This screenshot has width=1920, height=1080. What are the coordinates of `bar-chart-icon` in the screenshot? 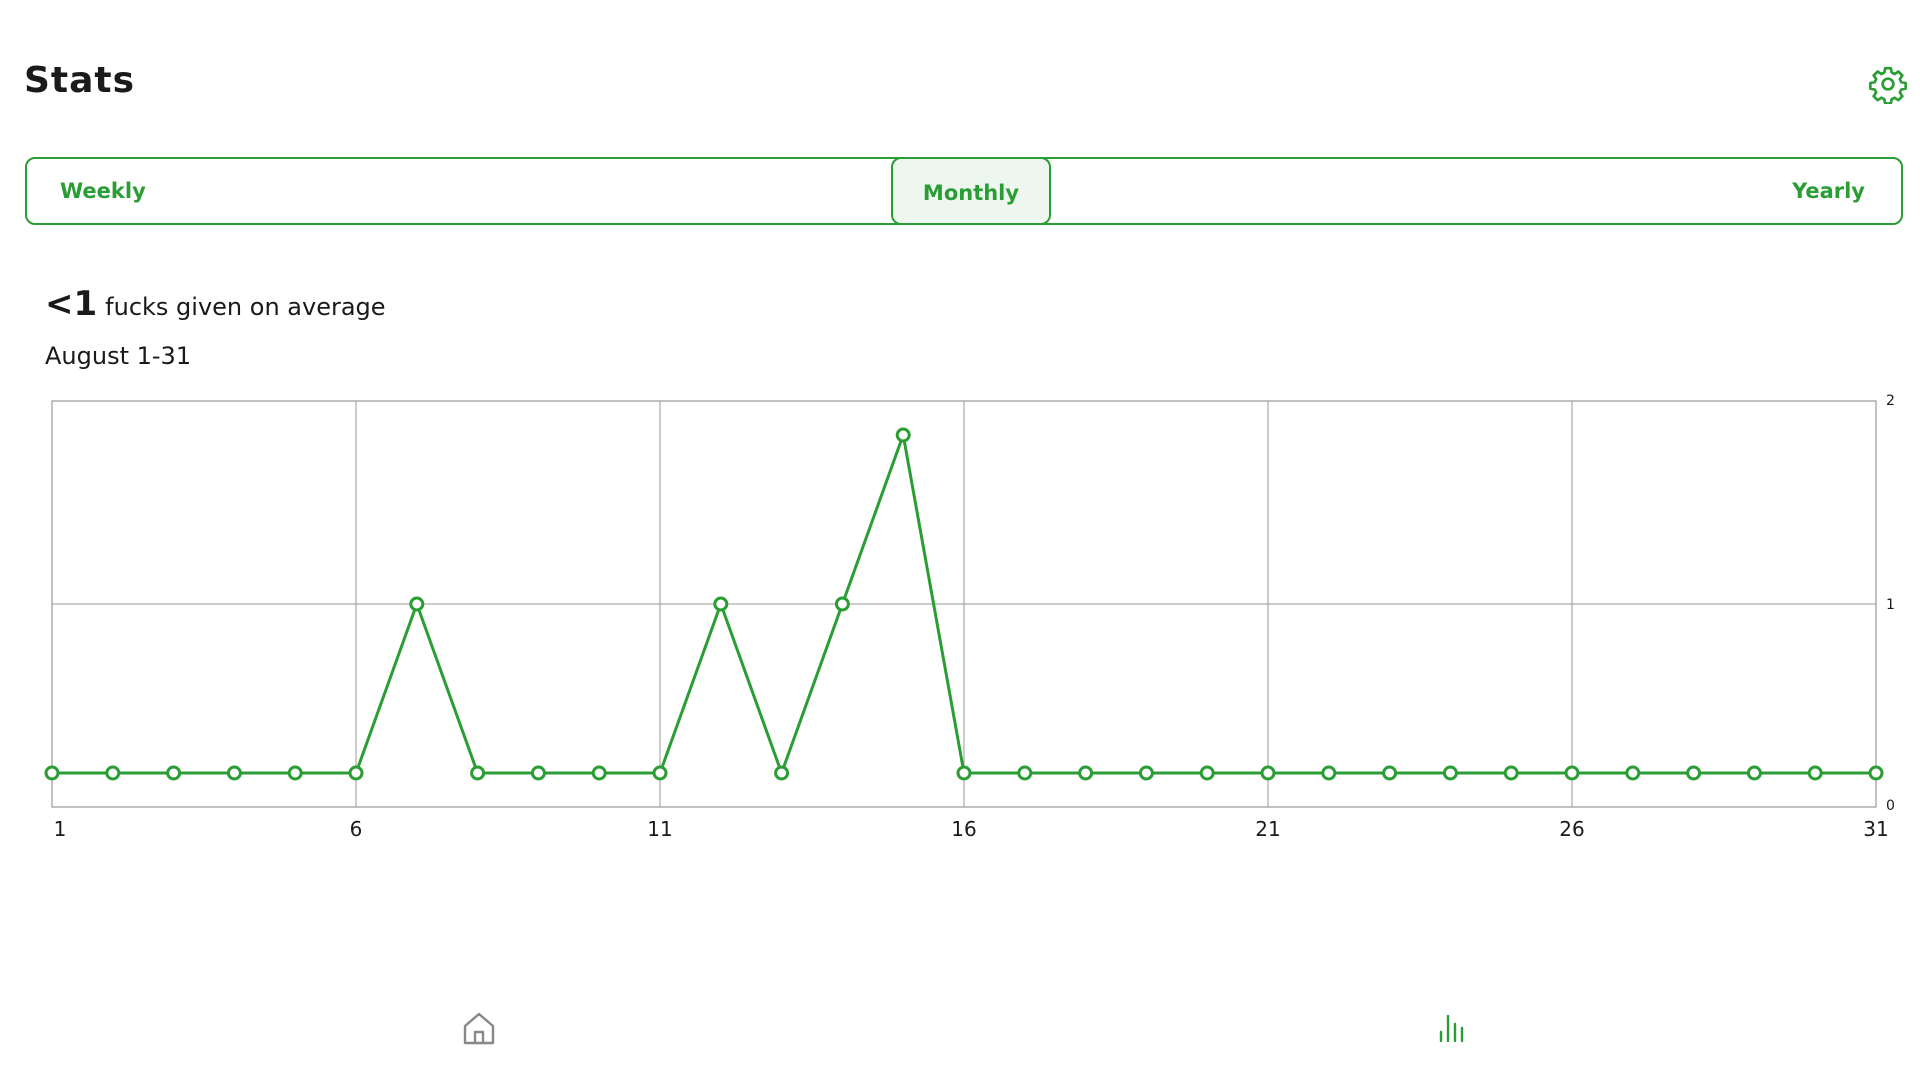 It's located at (1451, 1028).